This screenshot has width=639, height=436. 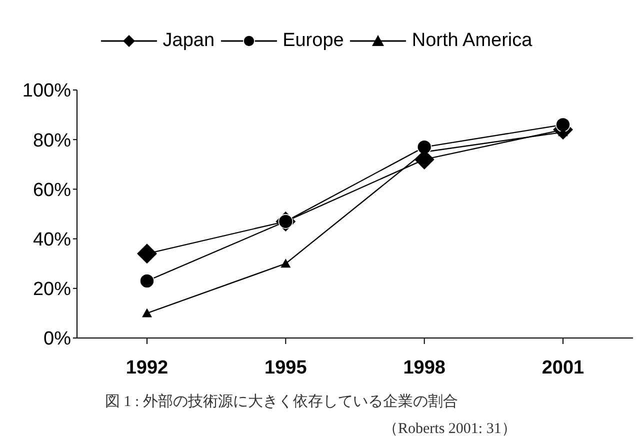 I want to click on legend-label: Europe, so click(x=313, y=41).